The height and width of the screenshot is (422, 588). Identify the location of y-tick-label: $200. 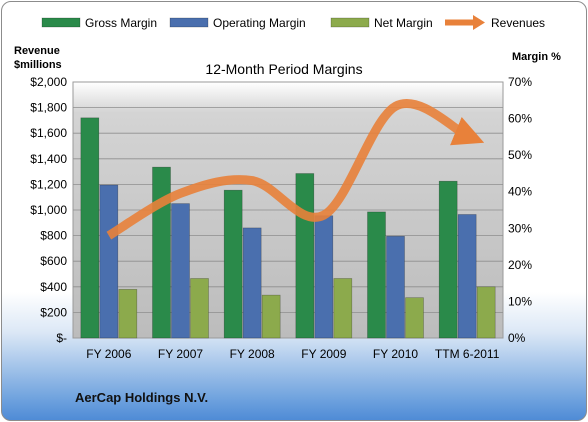
(53, 312).